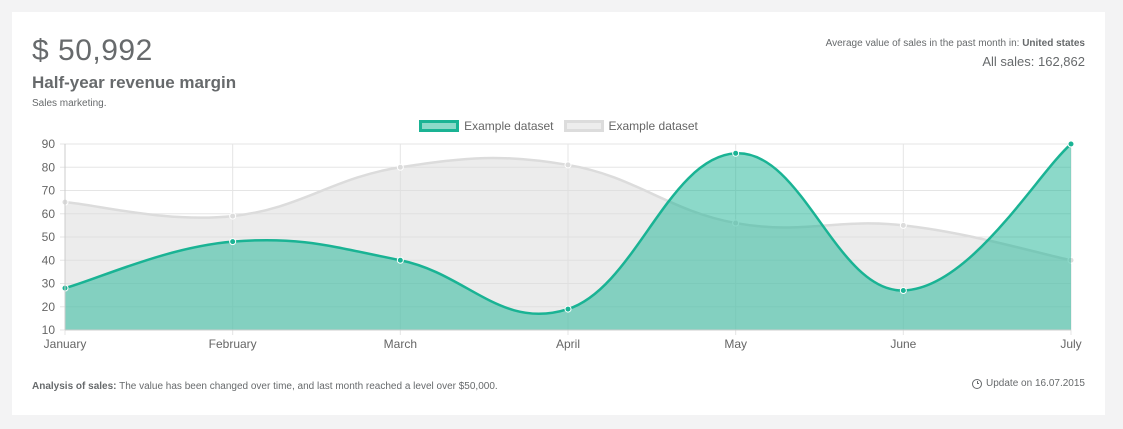  Describe the element at coordinates (735, 344) in the screenshot. I see `x-tick-label-4: May` at that location.